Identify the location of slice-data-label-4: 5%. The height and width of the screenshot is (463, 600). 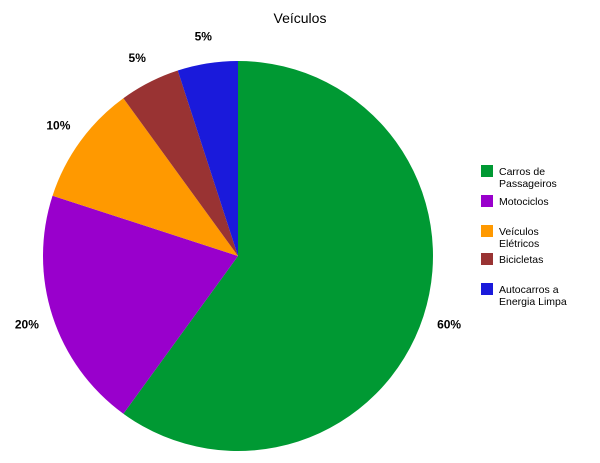
(204, 37).